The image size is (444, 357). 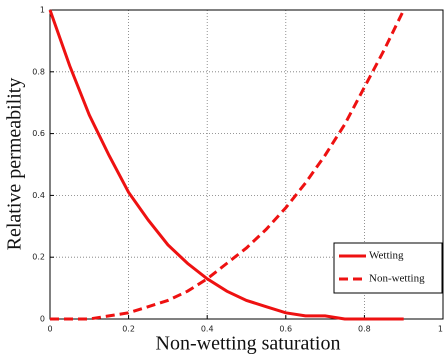 What do you see at coordinates (38, 195) in the screenshot?
I see `y-tick-label: 0.4` at bounding box center [38, 195].